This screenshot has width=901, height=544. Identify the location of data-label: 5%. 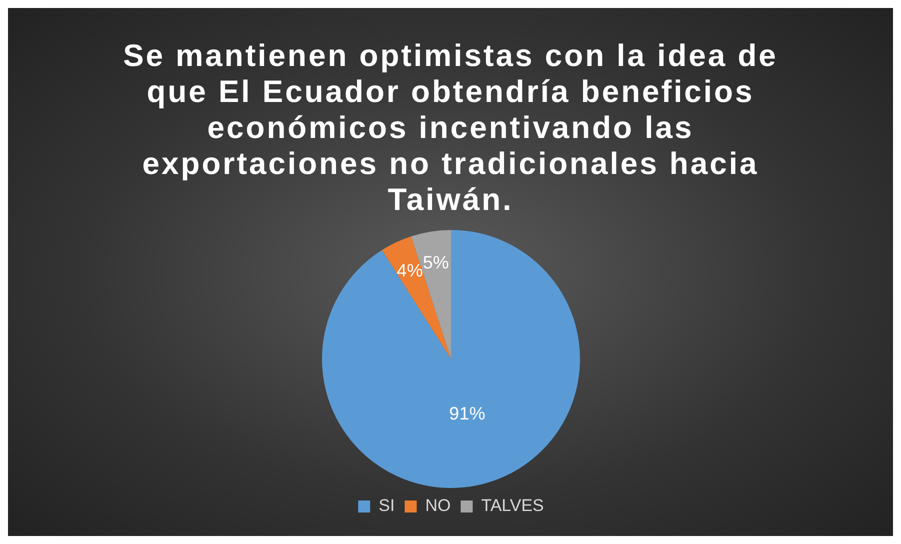
(435, 262).